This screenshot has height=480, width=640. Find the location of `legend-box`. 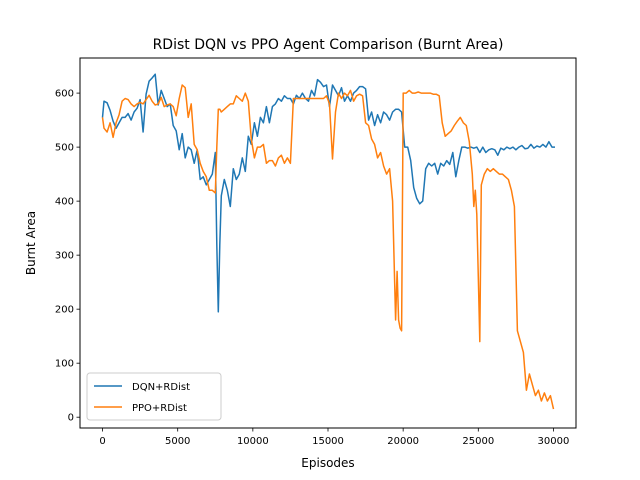

legend-box is located at coordinates (154, 396).